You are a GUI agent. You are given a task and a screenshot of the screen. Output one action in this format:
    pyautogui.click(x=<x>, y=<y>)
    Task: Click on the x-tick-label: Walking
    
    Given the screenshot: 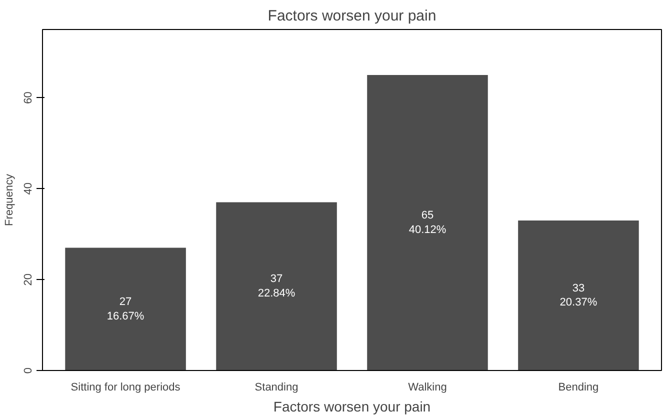 What is the action you would take?
    pyautogui.click(x=427, y=388)
    